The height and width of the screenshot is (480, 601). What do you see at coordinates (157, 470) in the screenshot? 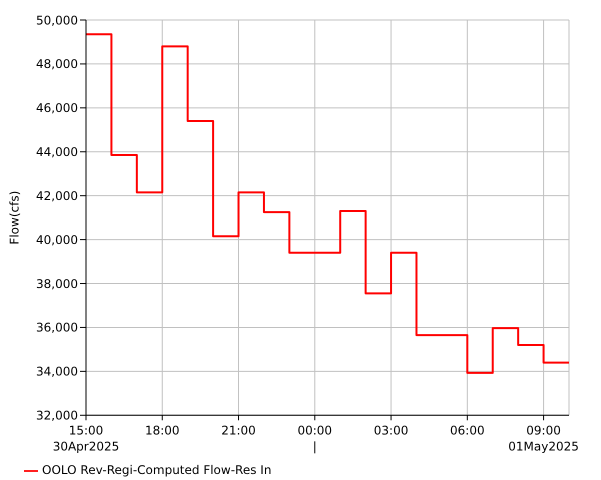
I see `legend-label: OOLO Rev-Regi-Computed Flow-Res In` at bounding box center [157, 470].